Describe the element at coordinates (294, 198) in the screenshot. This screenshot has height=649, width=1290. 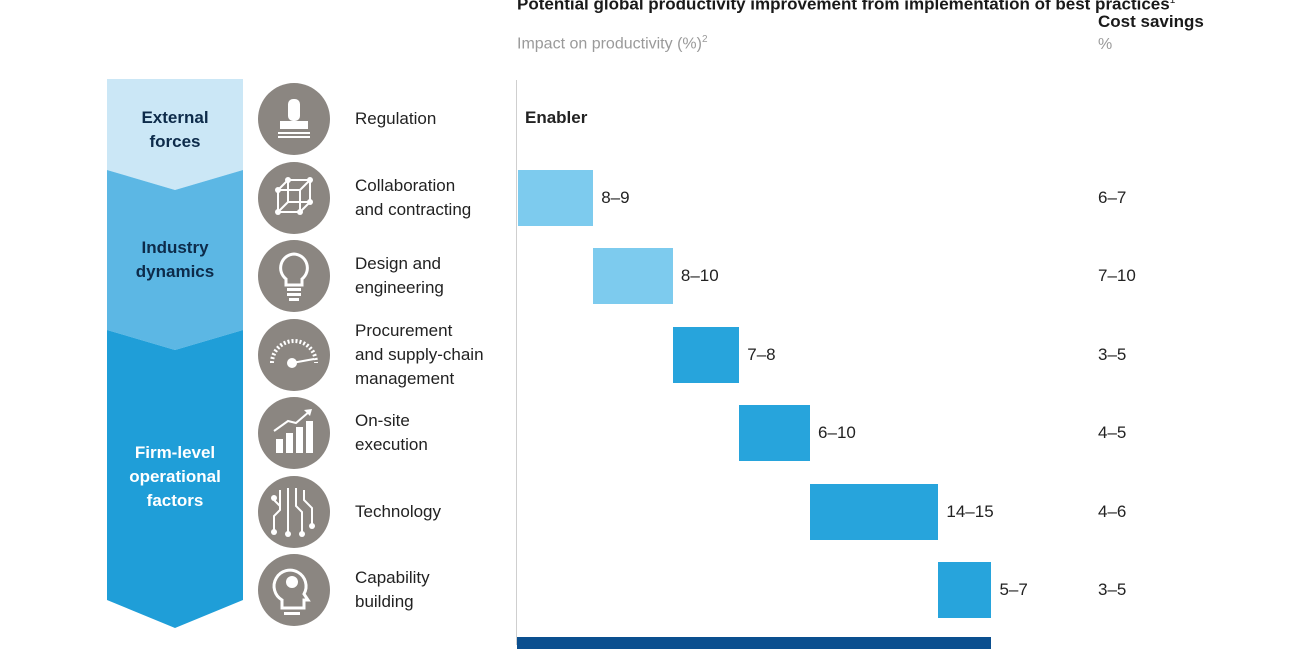
I see `cube-network-icon` at that location.